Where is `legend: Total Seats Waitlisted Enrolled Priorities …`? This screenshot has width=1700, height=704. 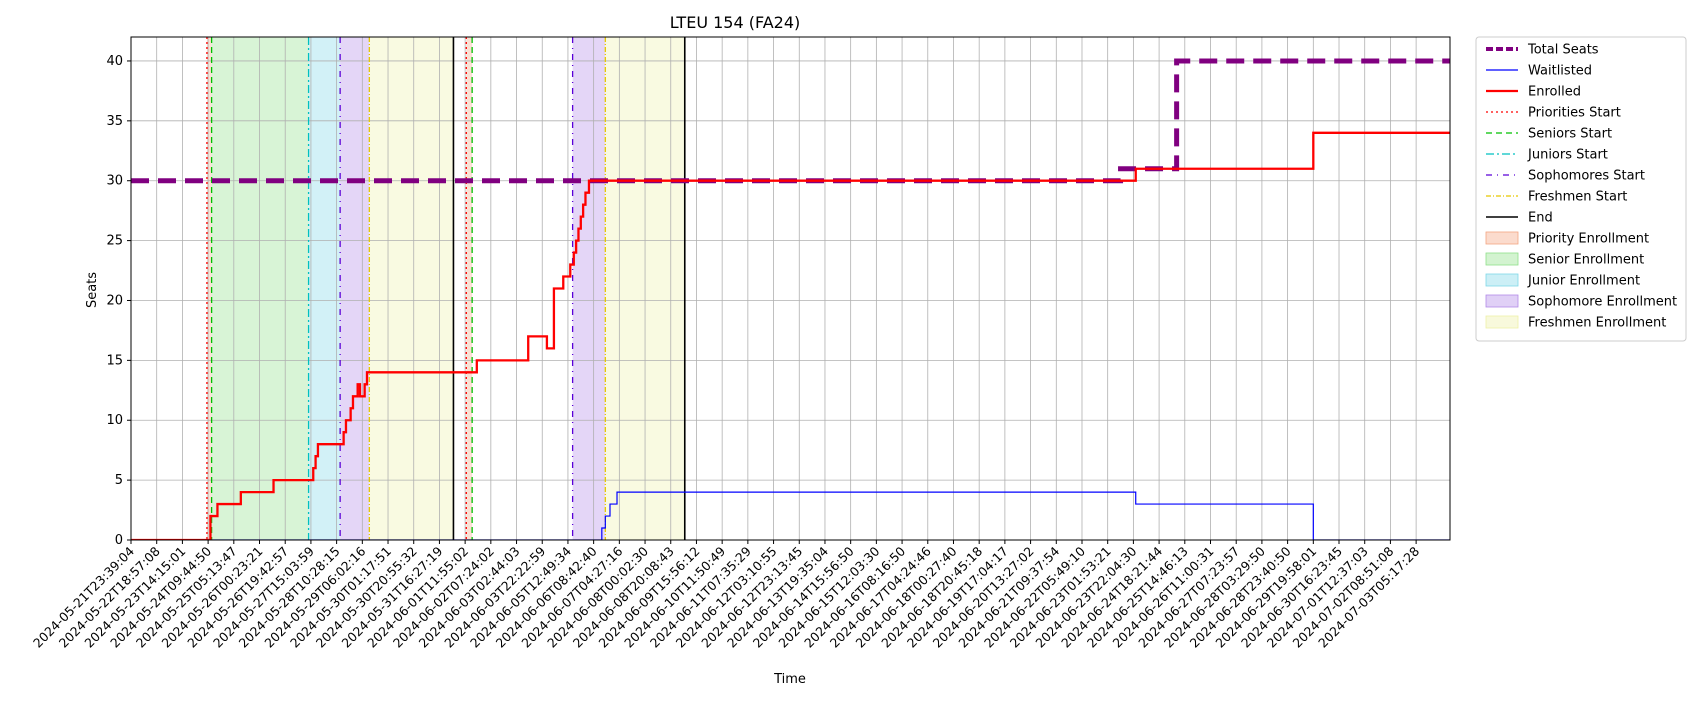 legend: Total Seats Waitlisted Enrolled Priorities … is located at coordinates (1581, 189).